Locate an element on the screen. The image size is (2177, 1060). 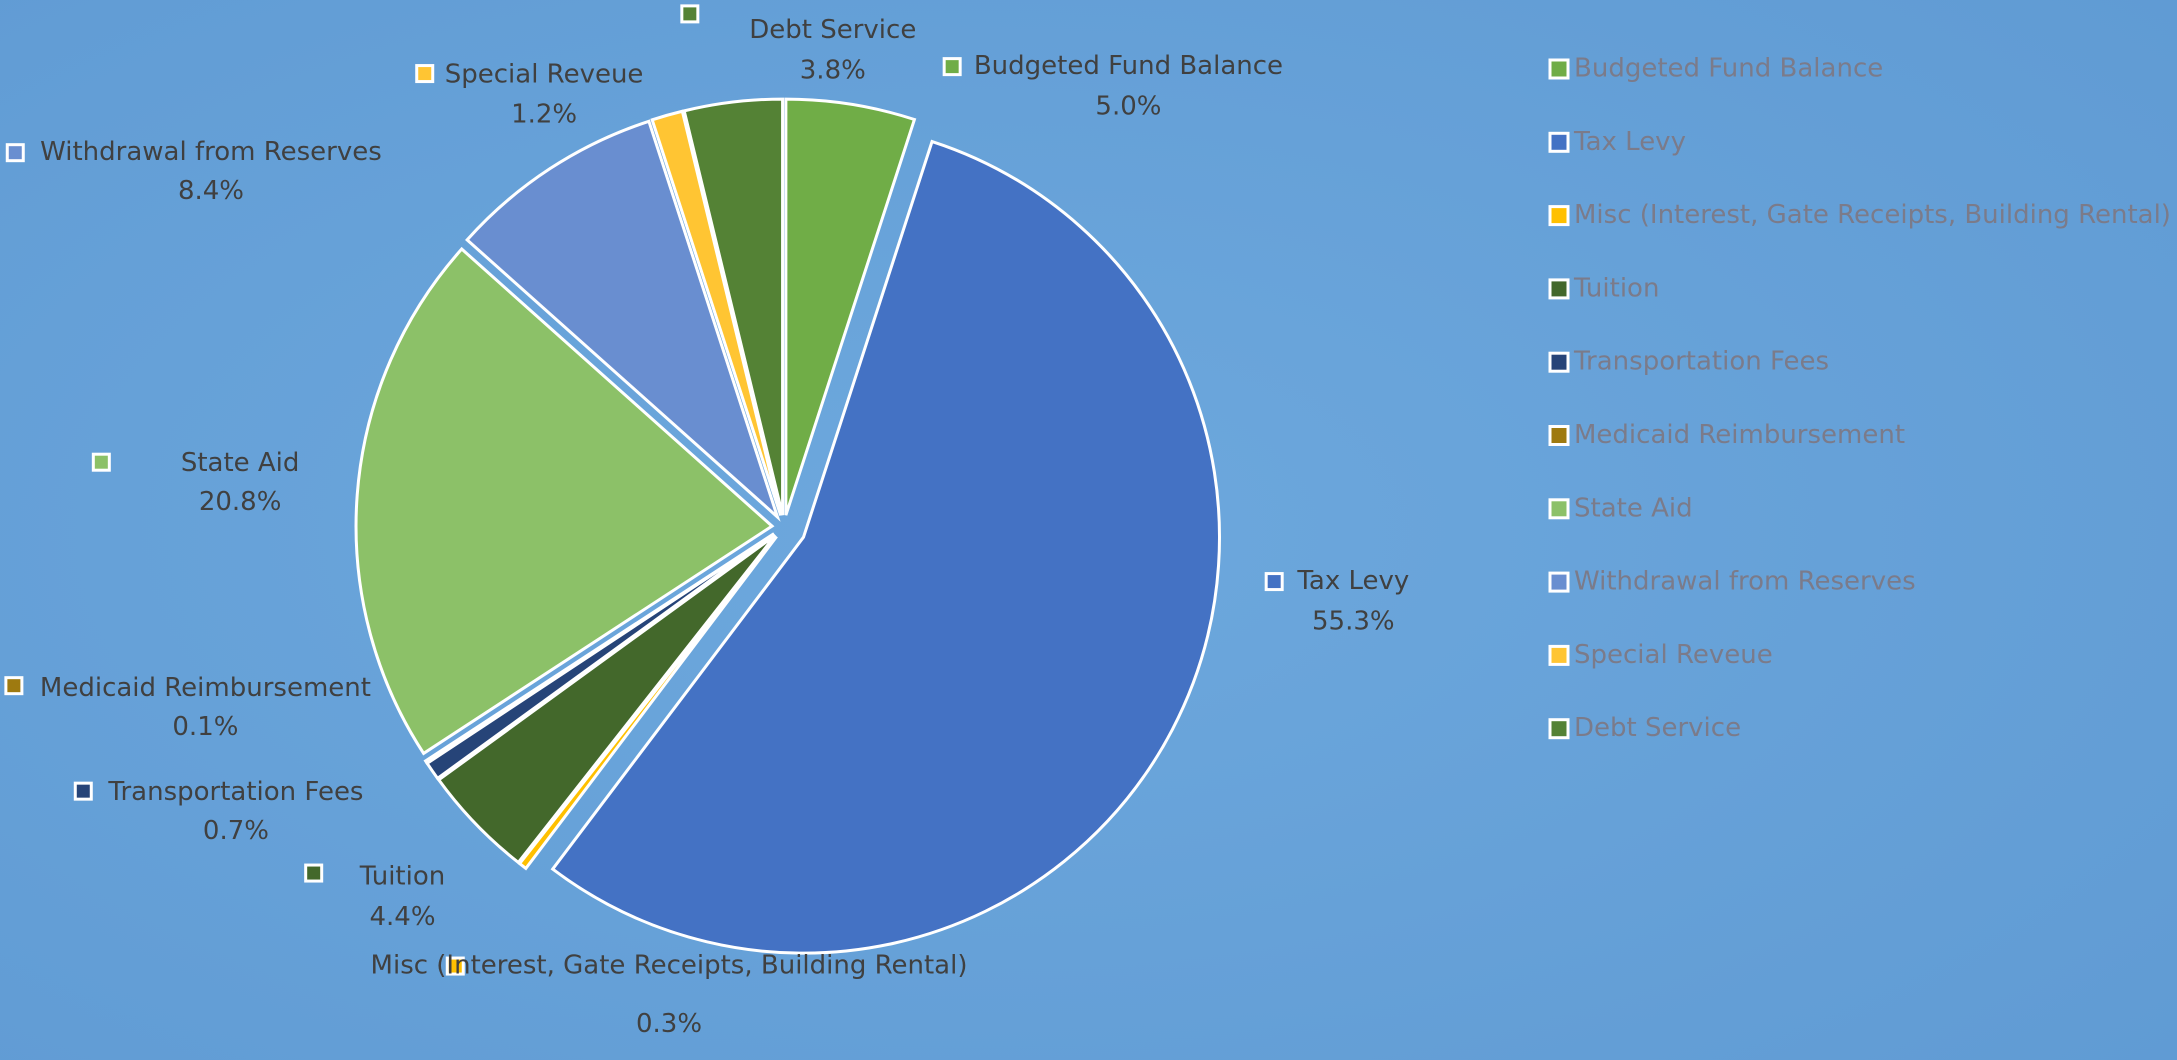
data-label-name: Tuition is located at coordinates (402, 877).